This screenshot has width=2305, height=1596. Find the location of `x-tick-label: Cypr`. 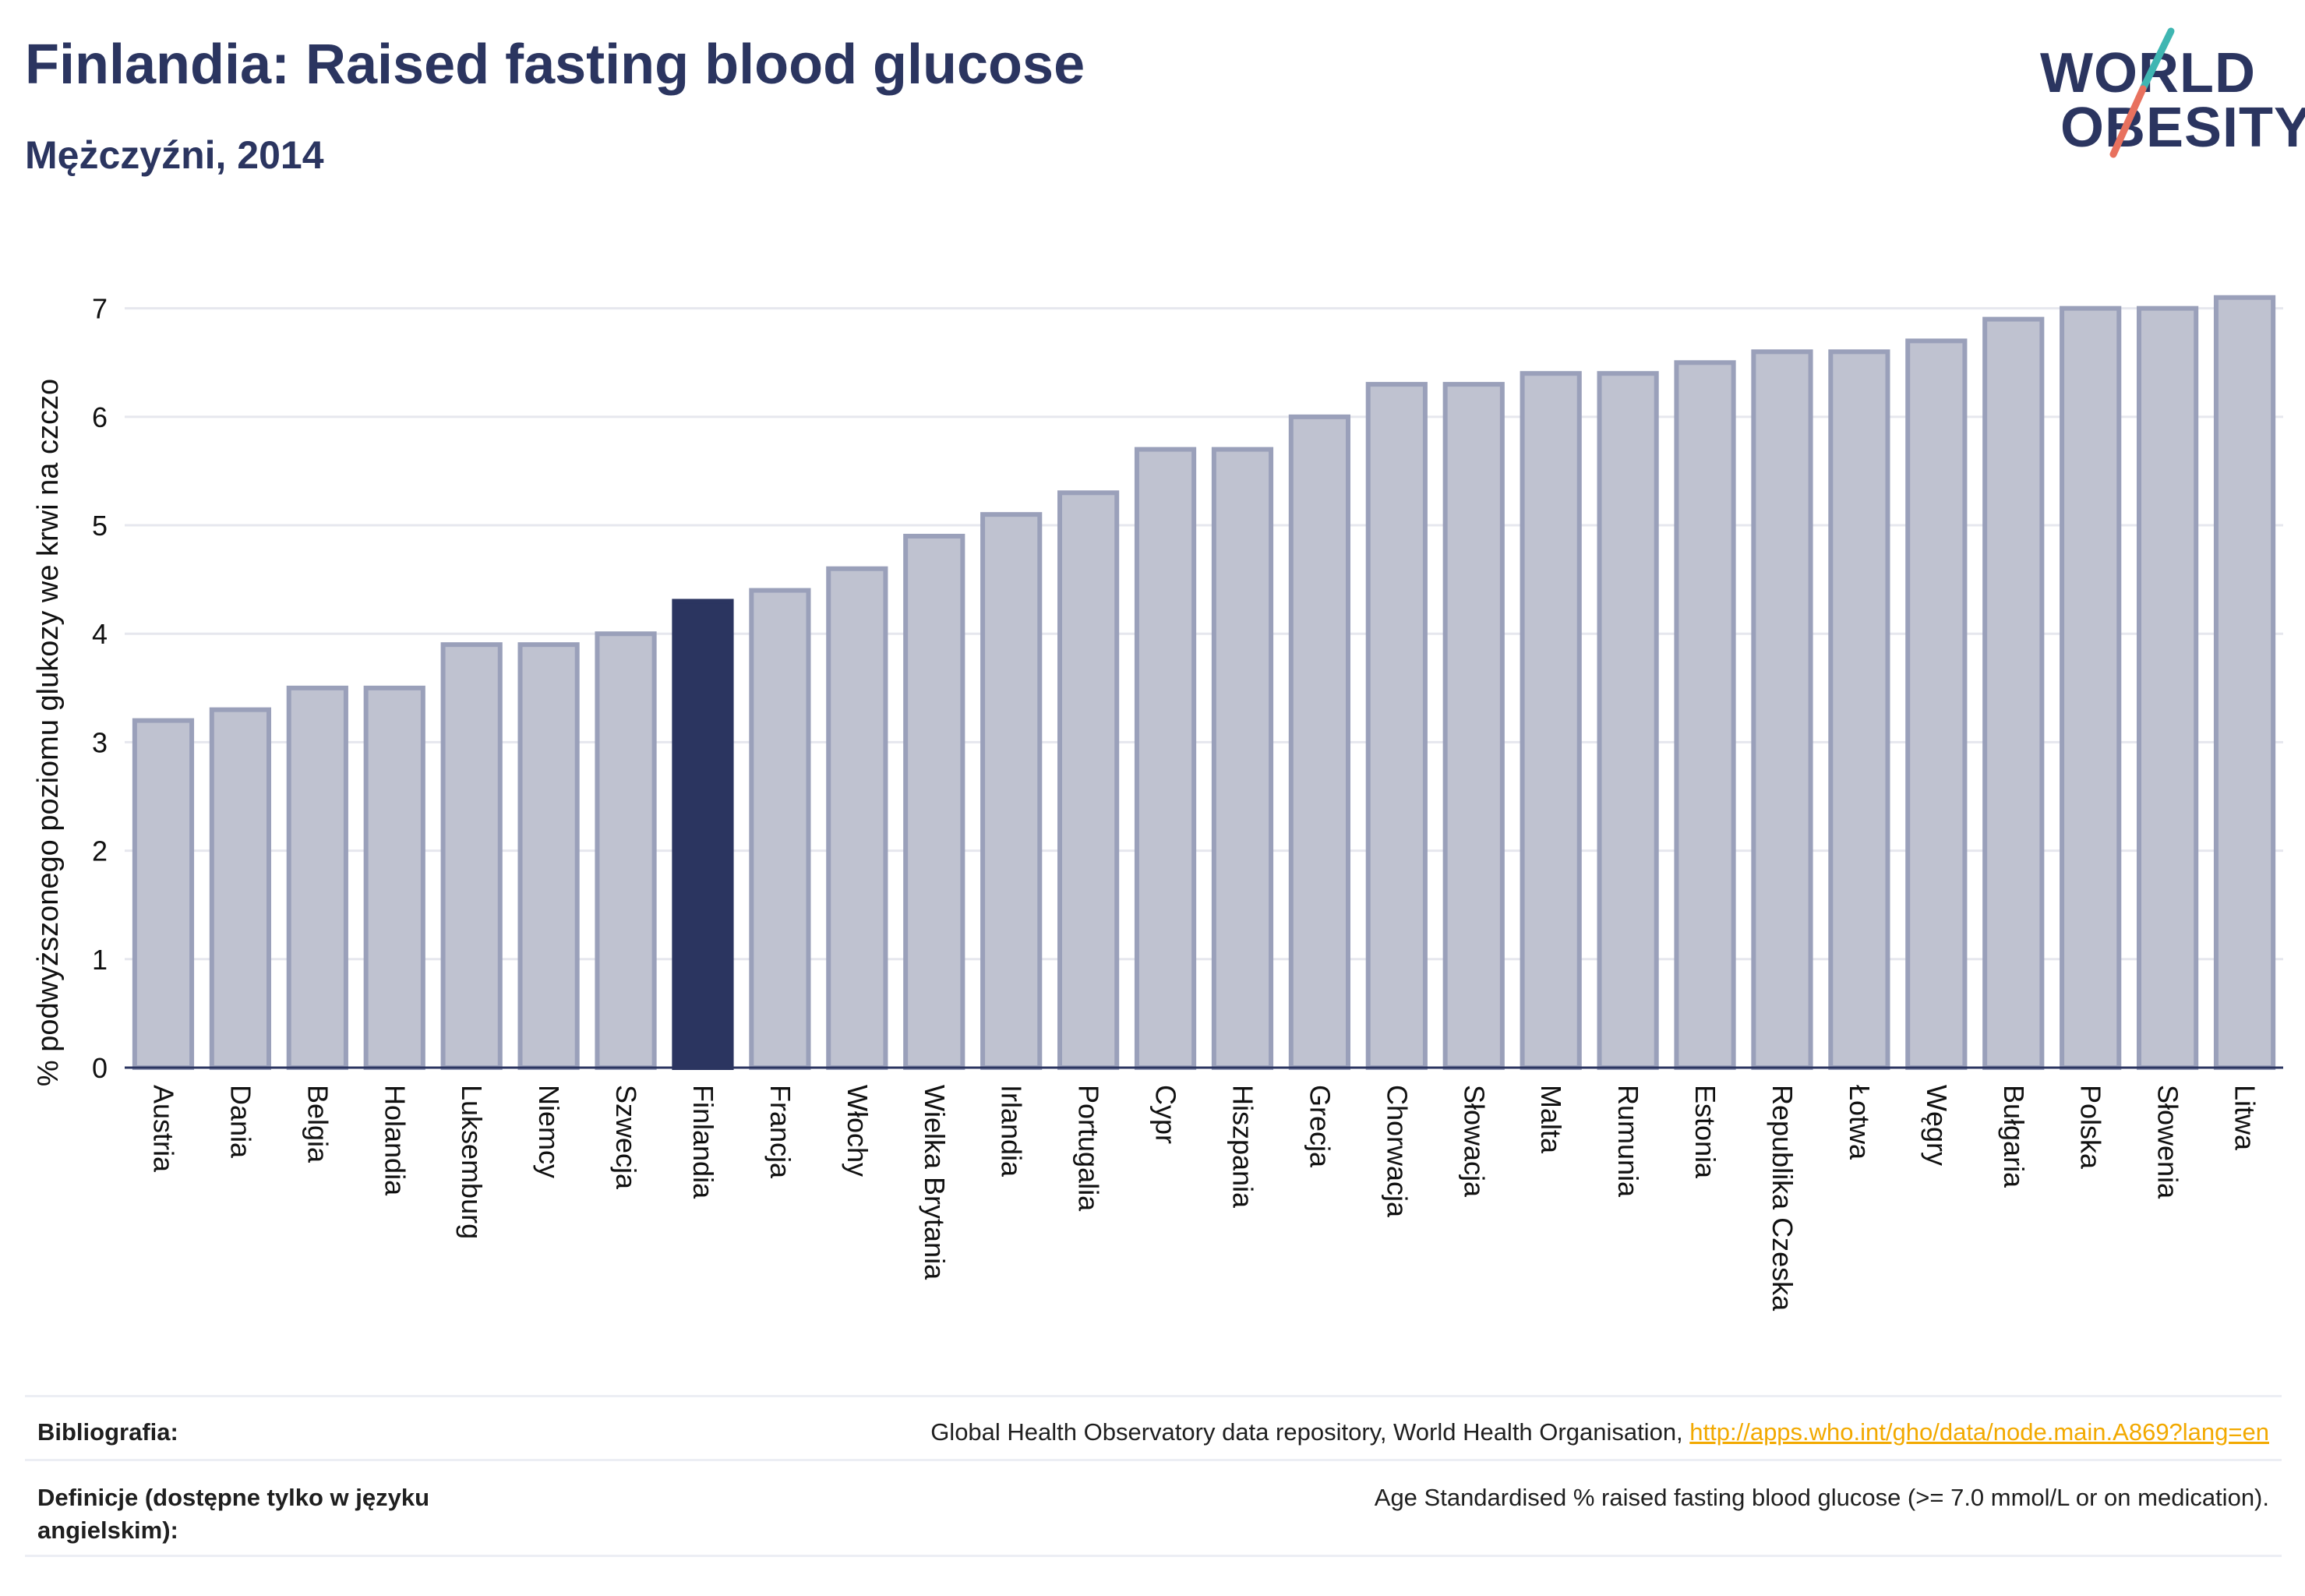

x-tick-label: Cypr is located at coordinates (1166, 1114).